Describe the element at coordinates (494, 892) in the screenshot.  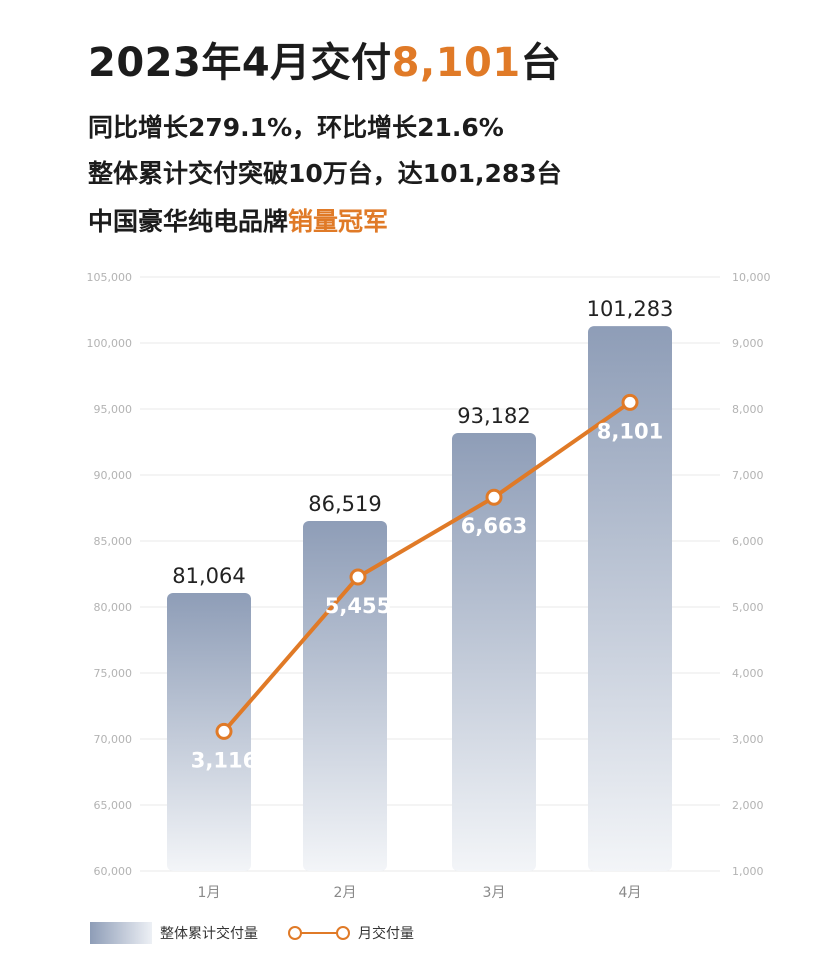
I see `x-axis-category: 3月` at that location.